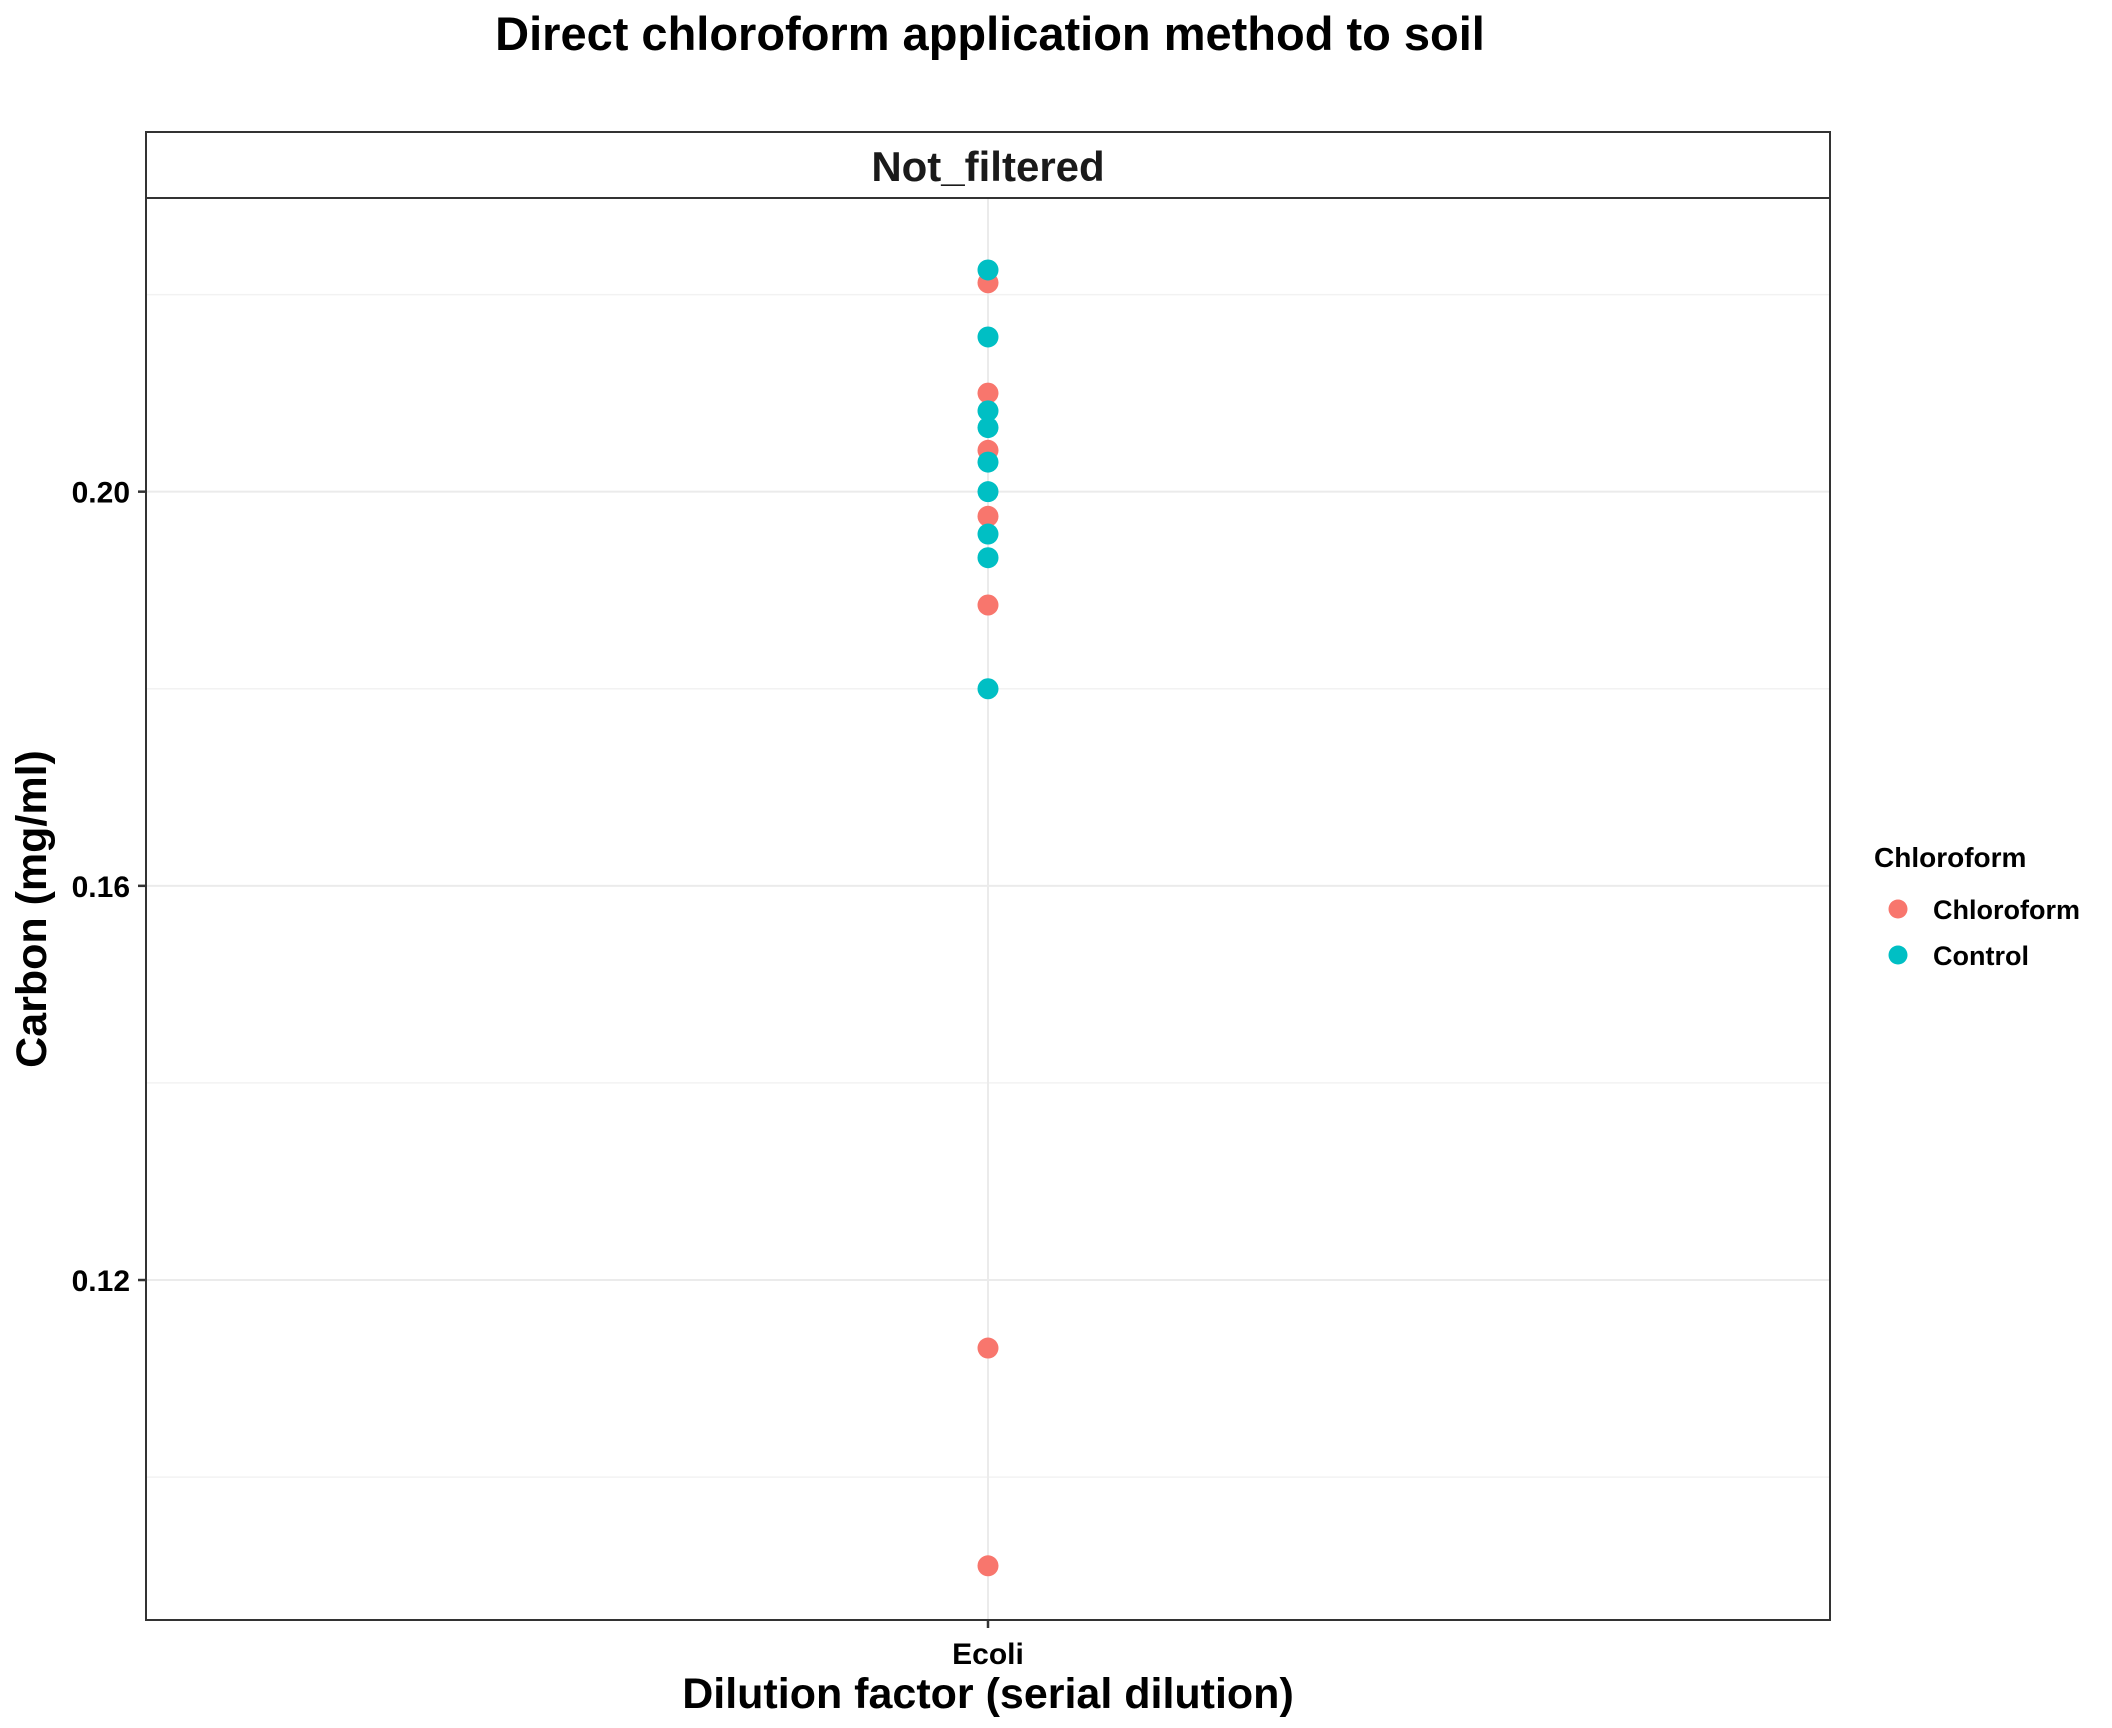 The image size is (2112, 1728). I want to click on y-tick-label: 0.12, so click(101, 1281).